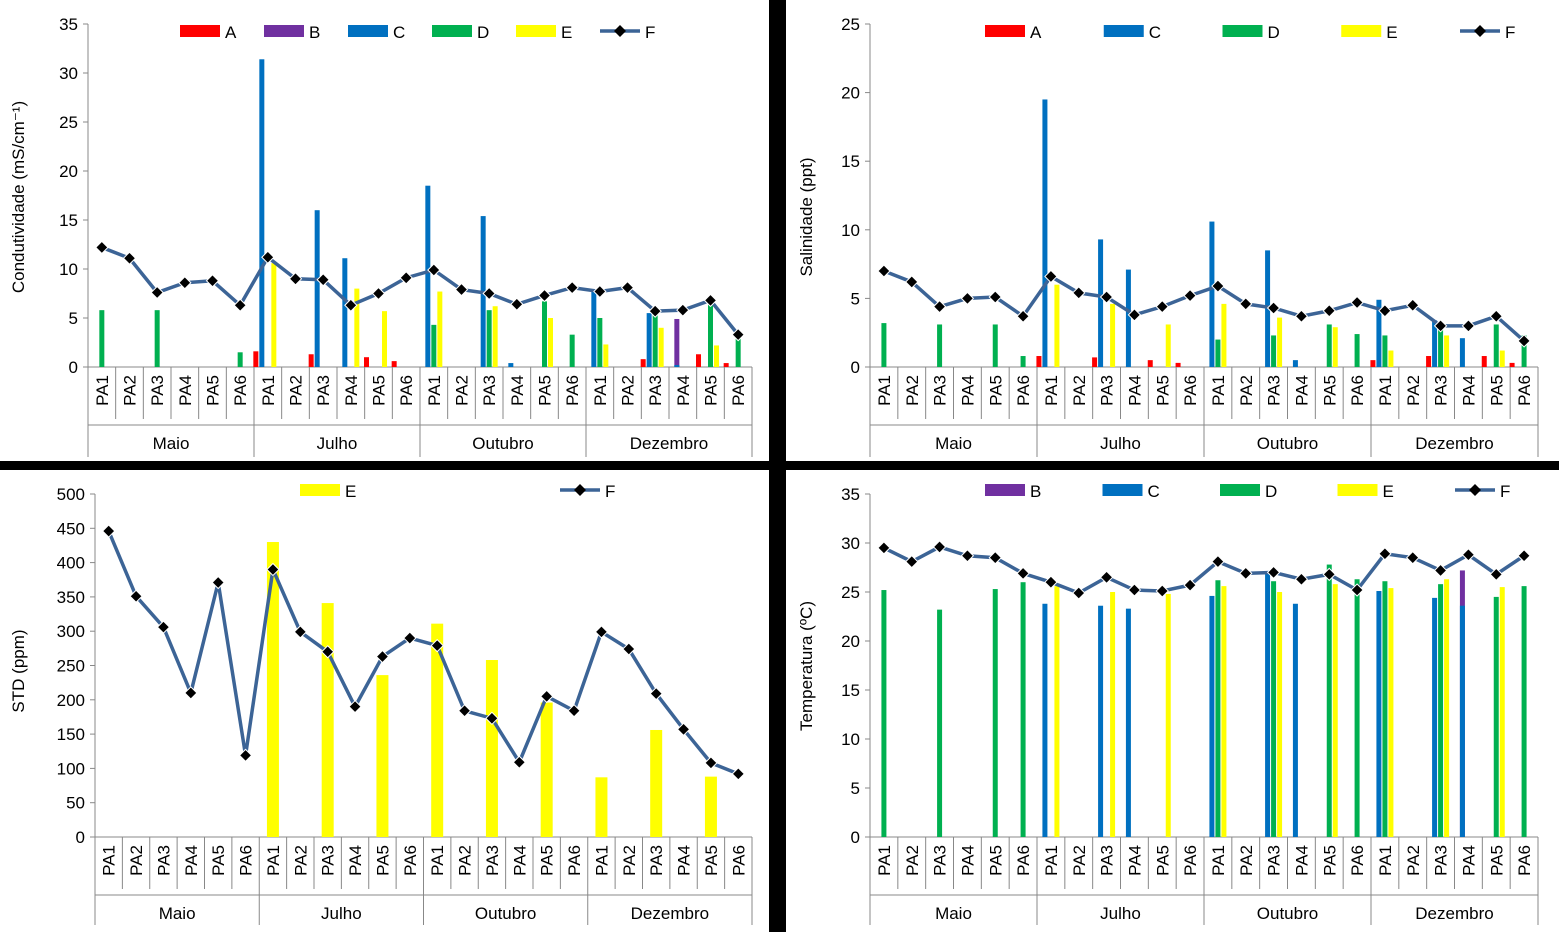  I want to click on legend-swatch-b, so click(284, 31).